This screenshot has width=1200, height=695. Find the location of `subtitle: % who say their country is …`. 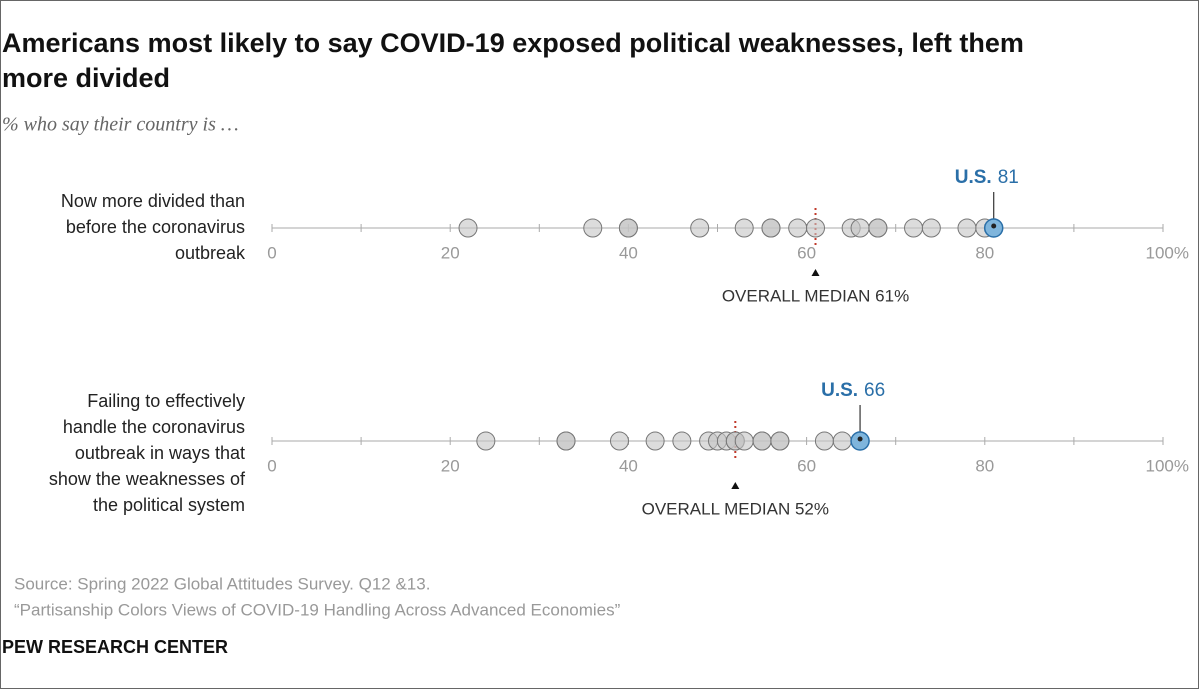

subtitle: % who say their country is … is located at coordinates (120, 125).